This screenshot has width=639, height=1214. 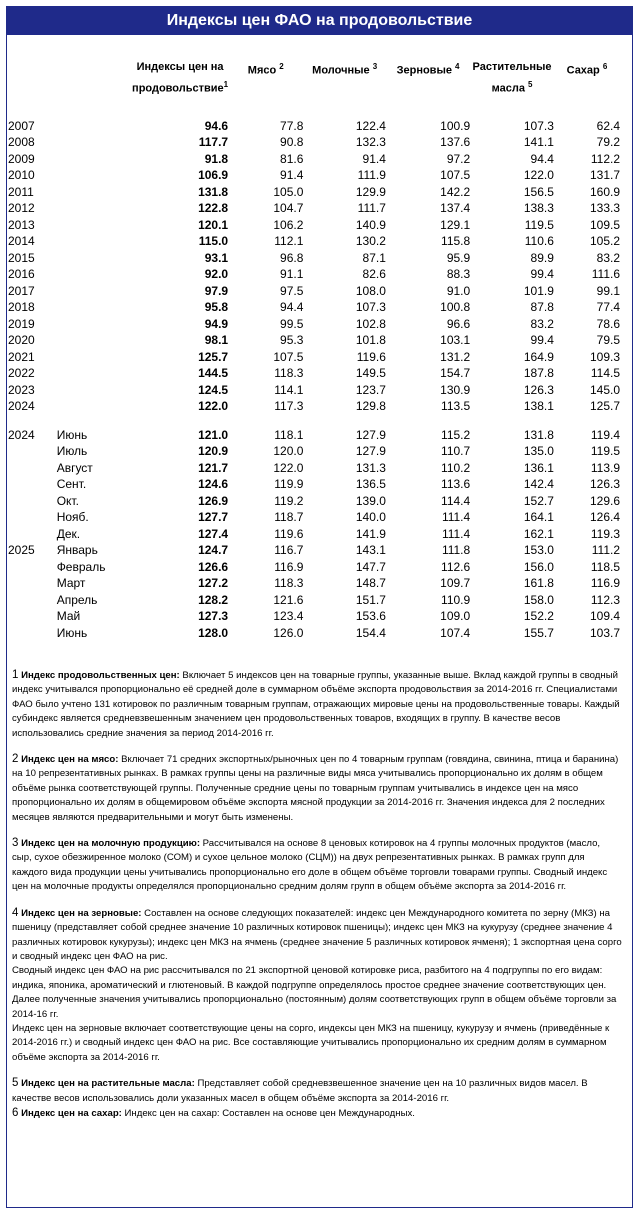 What do you see at coordinates (370, 583) in the screenshot?
I see `dairy-index-cell: 148.7` at bounding box center [370, 583].